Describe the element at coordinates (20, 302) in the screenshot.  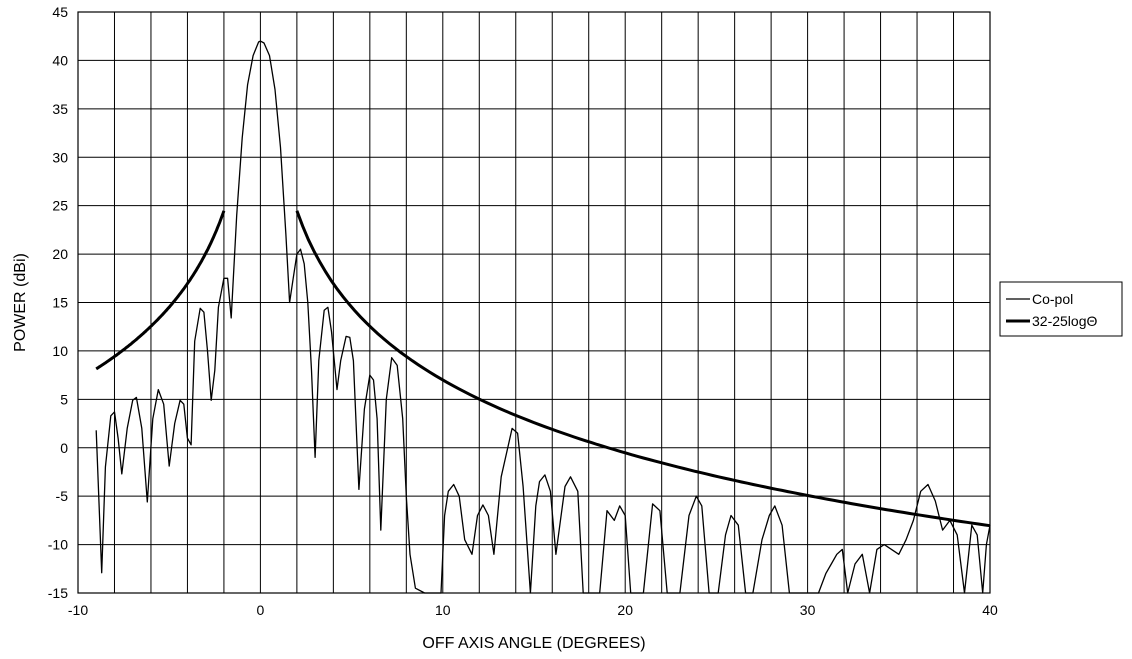
I see `y-axis-title: POWER (dBi)` at that location.